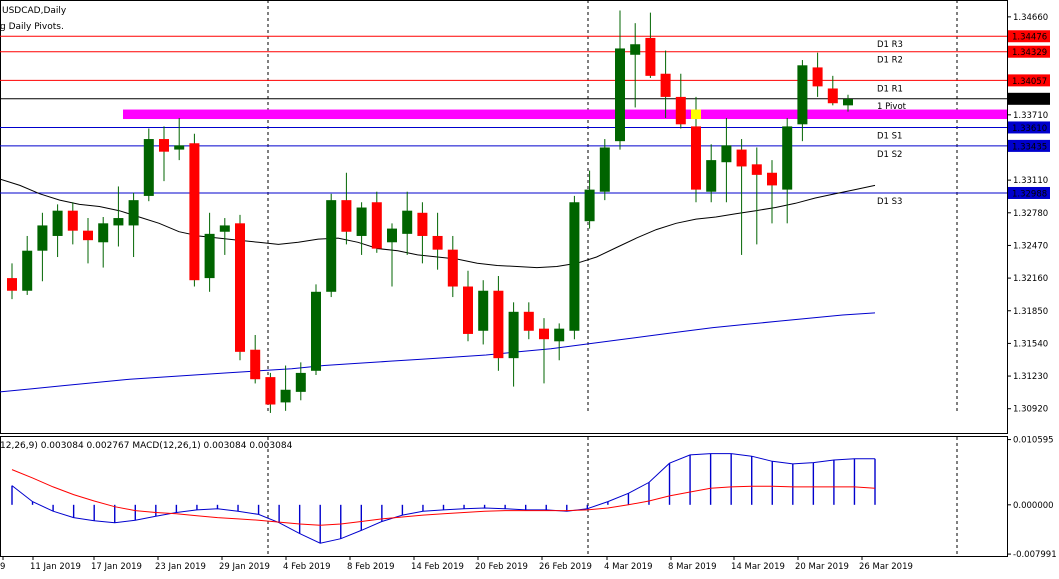 This screenshot has height=579, width=1059. I want to click on level-name: 1 Pivot, so click(892, 107).